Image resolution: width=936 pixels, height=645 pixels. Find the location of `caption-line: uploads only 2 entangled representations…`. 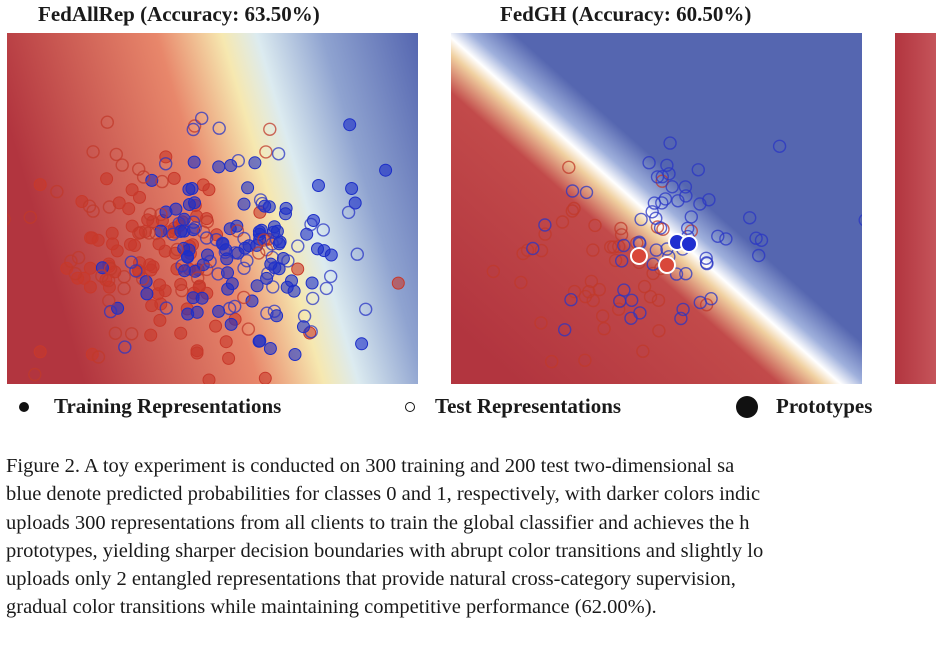

caption-line: uploads only 2 entangled representations… is located at coordinates (371, 579).